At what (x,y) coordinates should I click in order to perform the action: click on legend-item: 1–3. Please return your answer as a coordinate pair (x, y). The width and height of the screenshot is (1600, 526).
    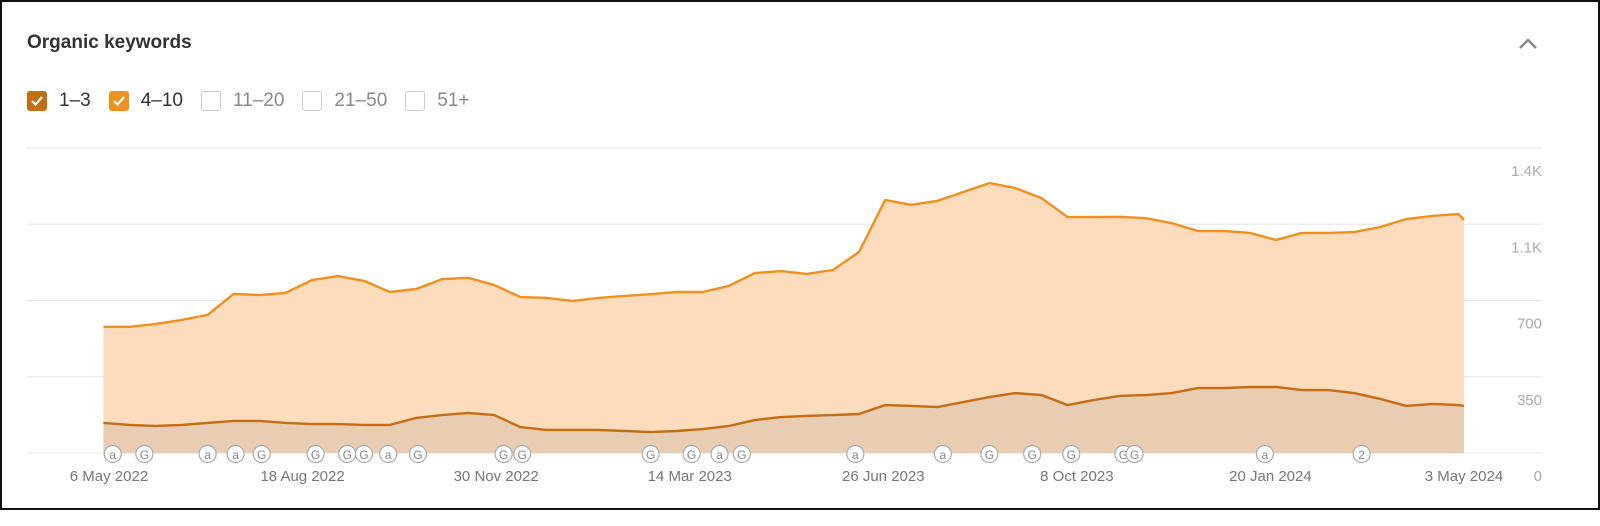
    Looking at the image, I should click on (59, 101).